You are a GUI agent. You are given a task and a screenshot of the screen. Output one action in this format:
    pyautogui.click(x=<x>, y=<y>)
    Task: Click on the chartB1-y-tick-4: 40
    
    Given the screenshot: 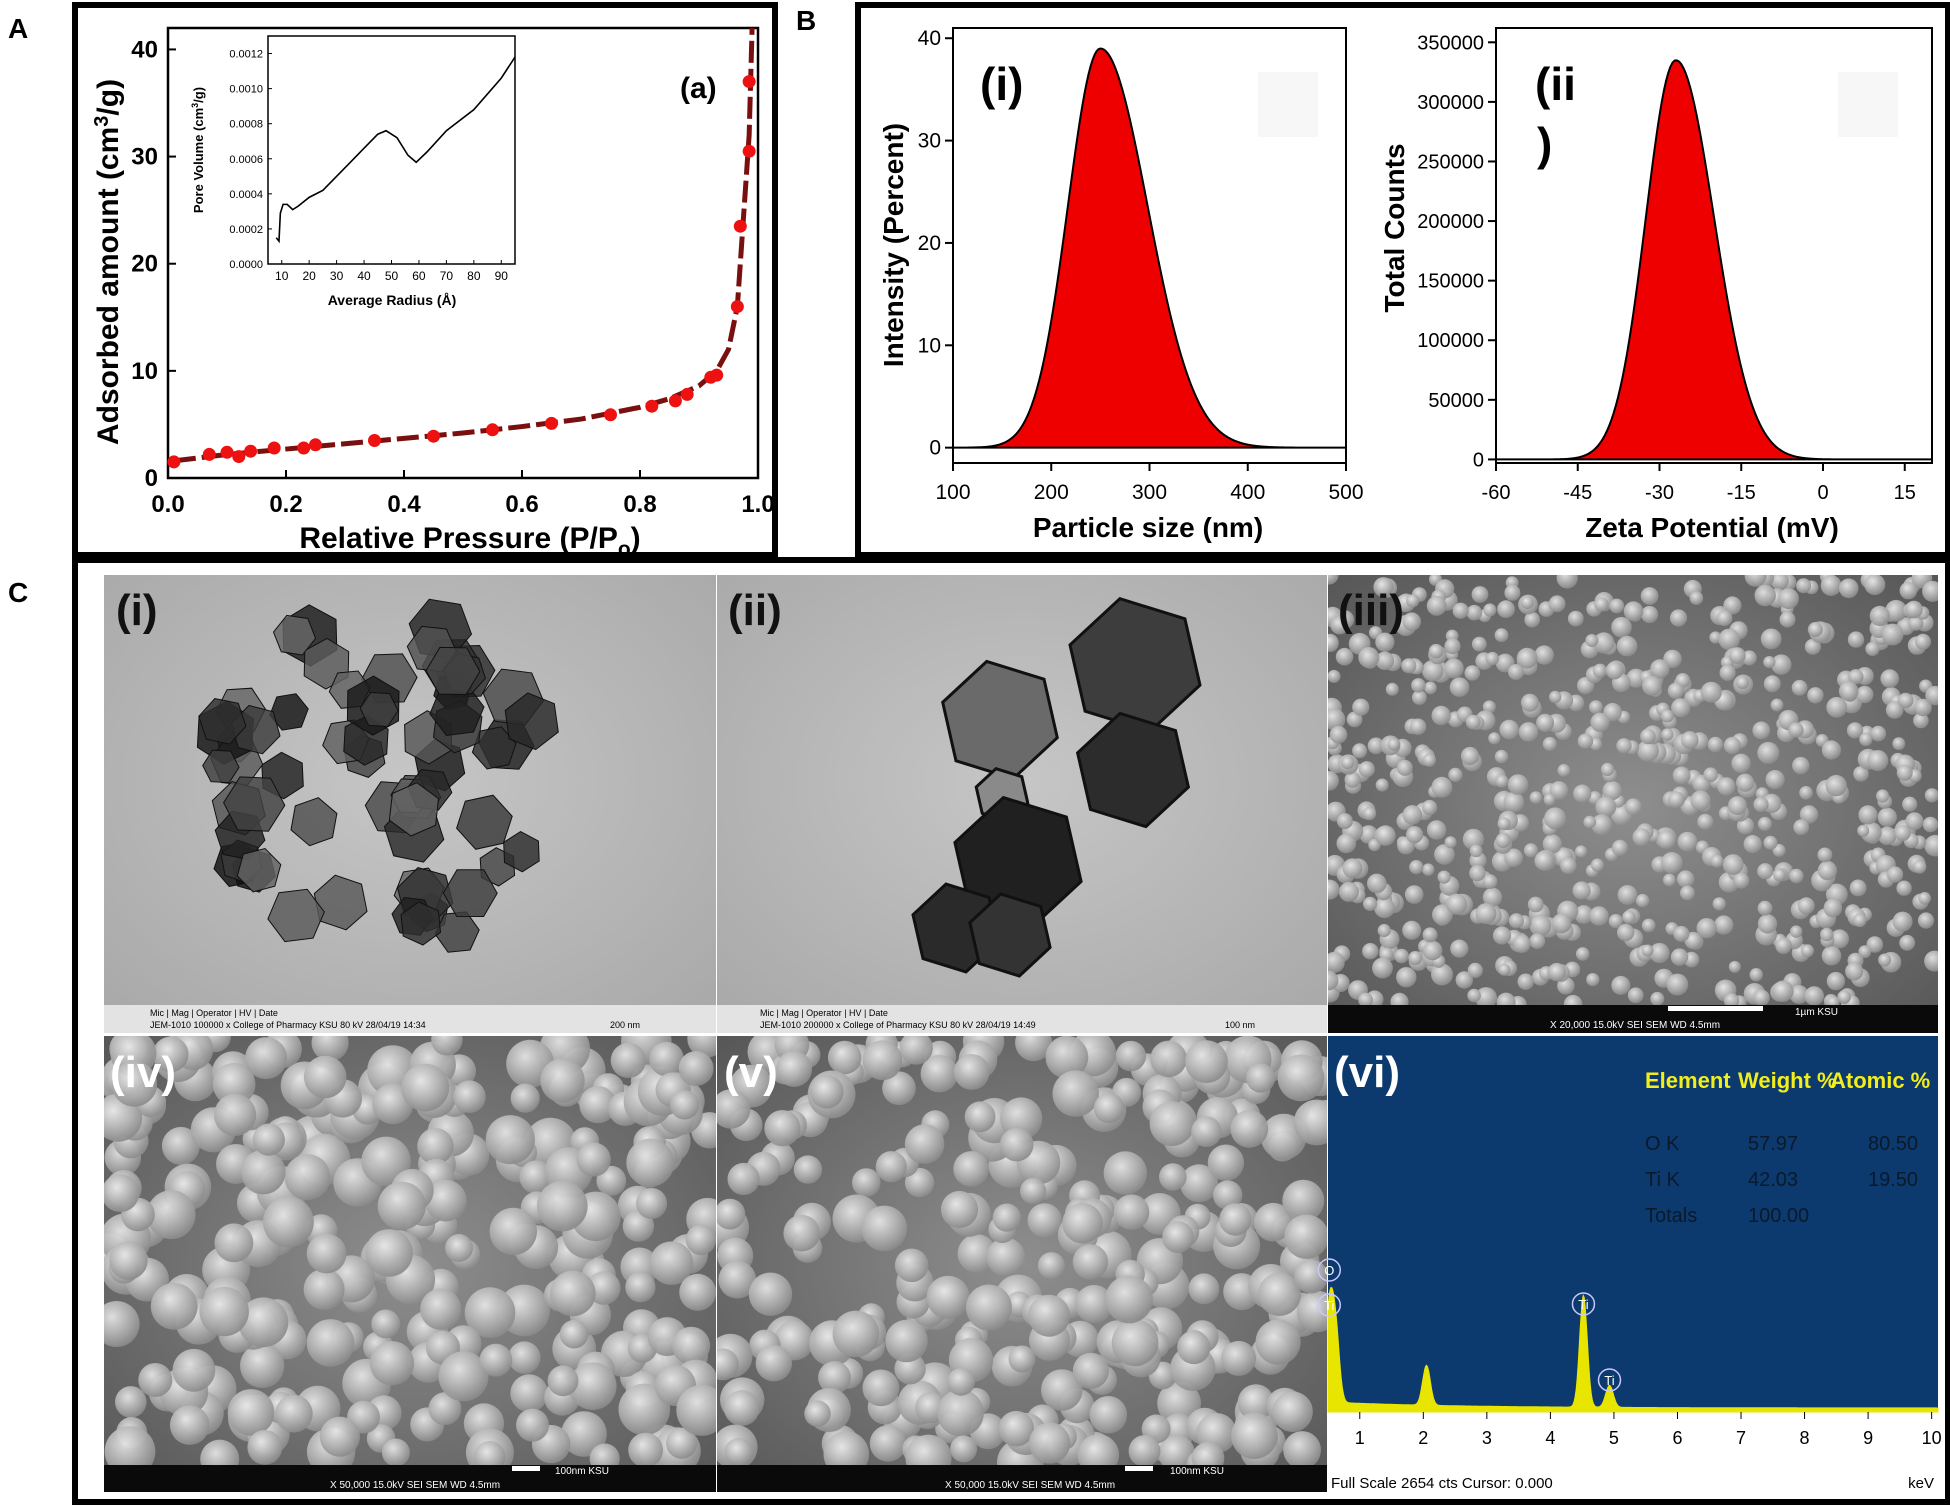 What is the action you would take?
    pyautogui.click(x=929, y=38)
    